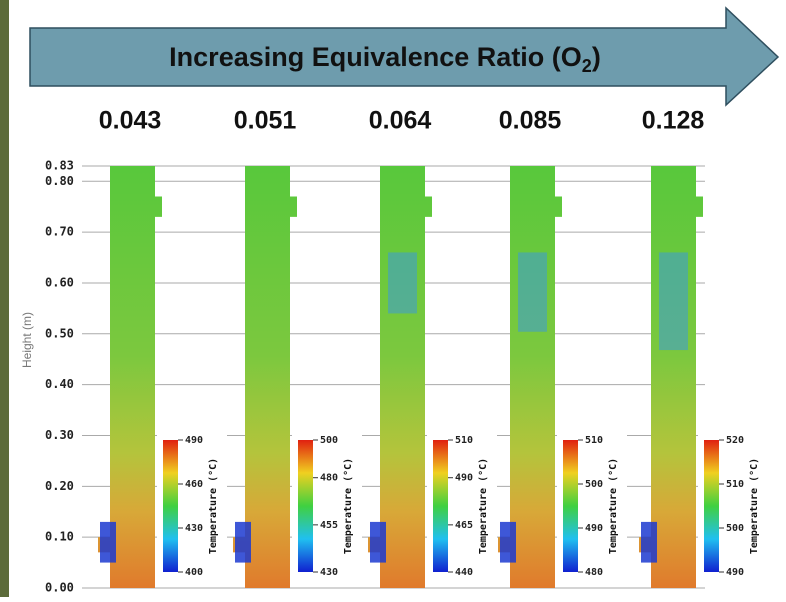  Describe the element at coordinates (27, 340) in the screenshot. I see `y-axis-label: Height (m)` at that location.